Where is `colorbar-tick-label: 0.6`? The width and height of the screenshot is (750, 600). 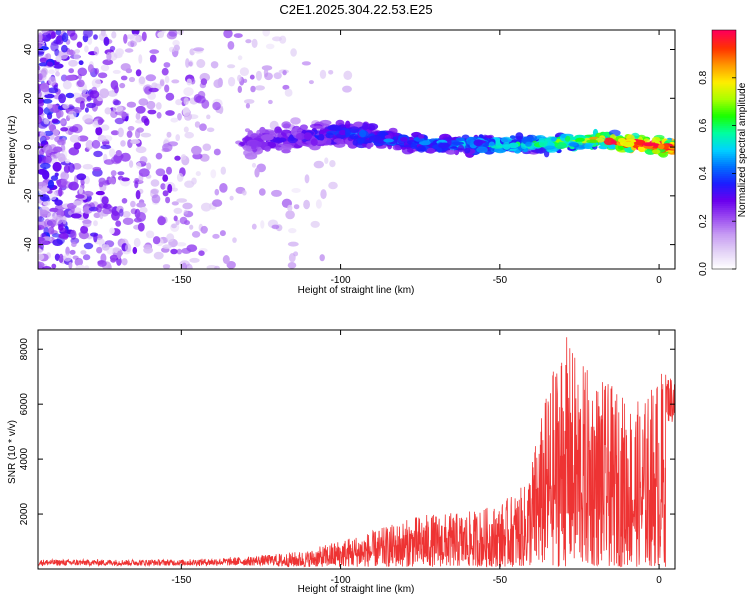
colorbar-tick-label: 0.6 is located at coordinates (703, 125).